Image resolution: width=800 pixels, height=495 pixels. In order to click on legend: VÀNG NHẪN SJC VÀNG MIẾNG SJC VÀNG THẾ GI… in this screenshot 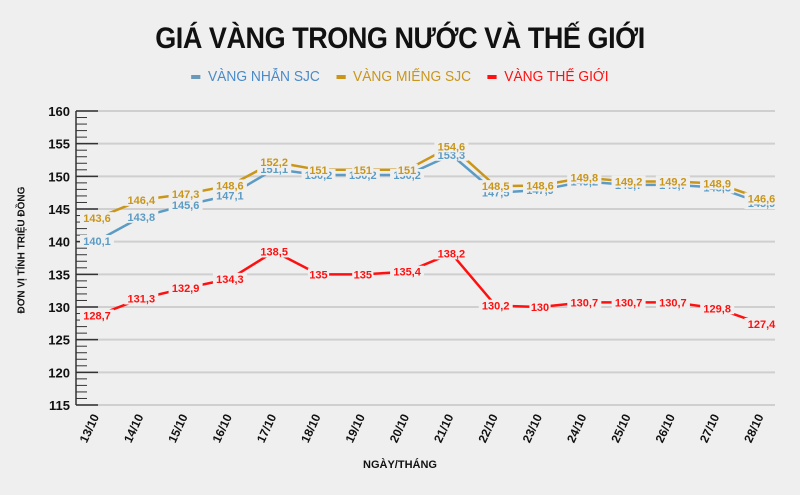, I will do `click(400, 76)`.